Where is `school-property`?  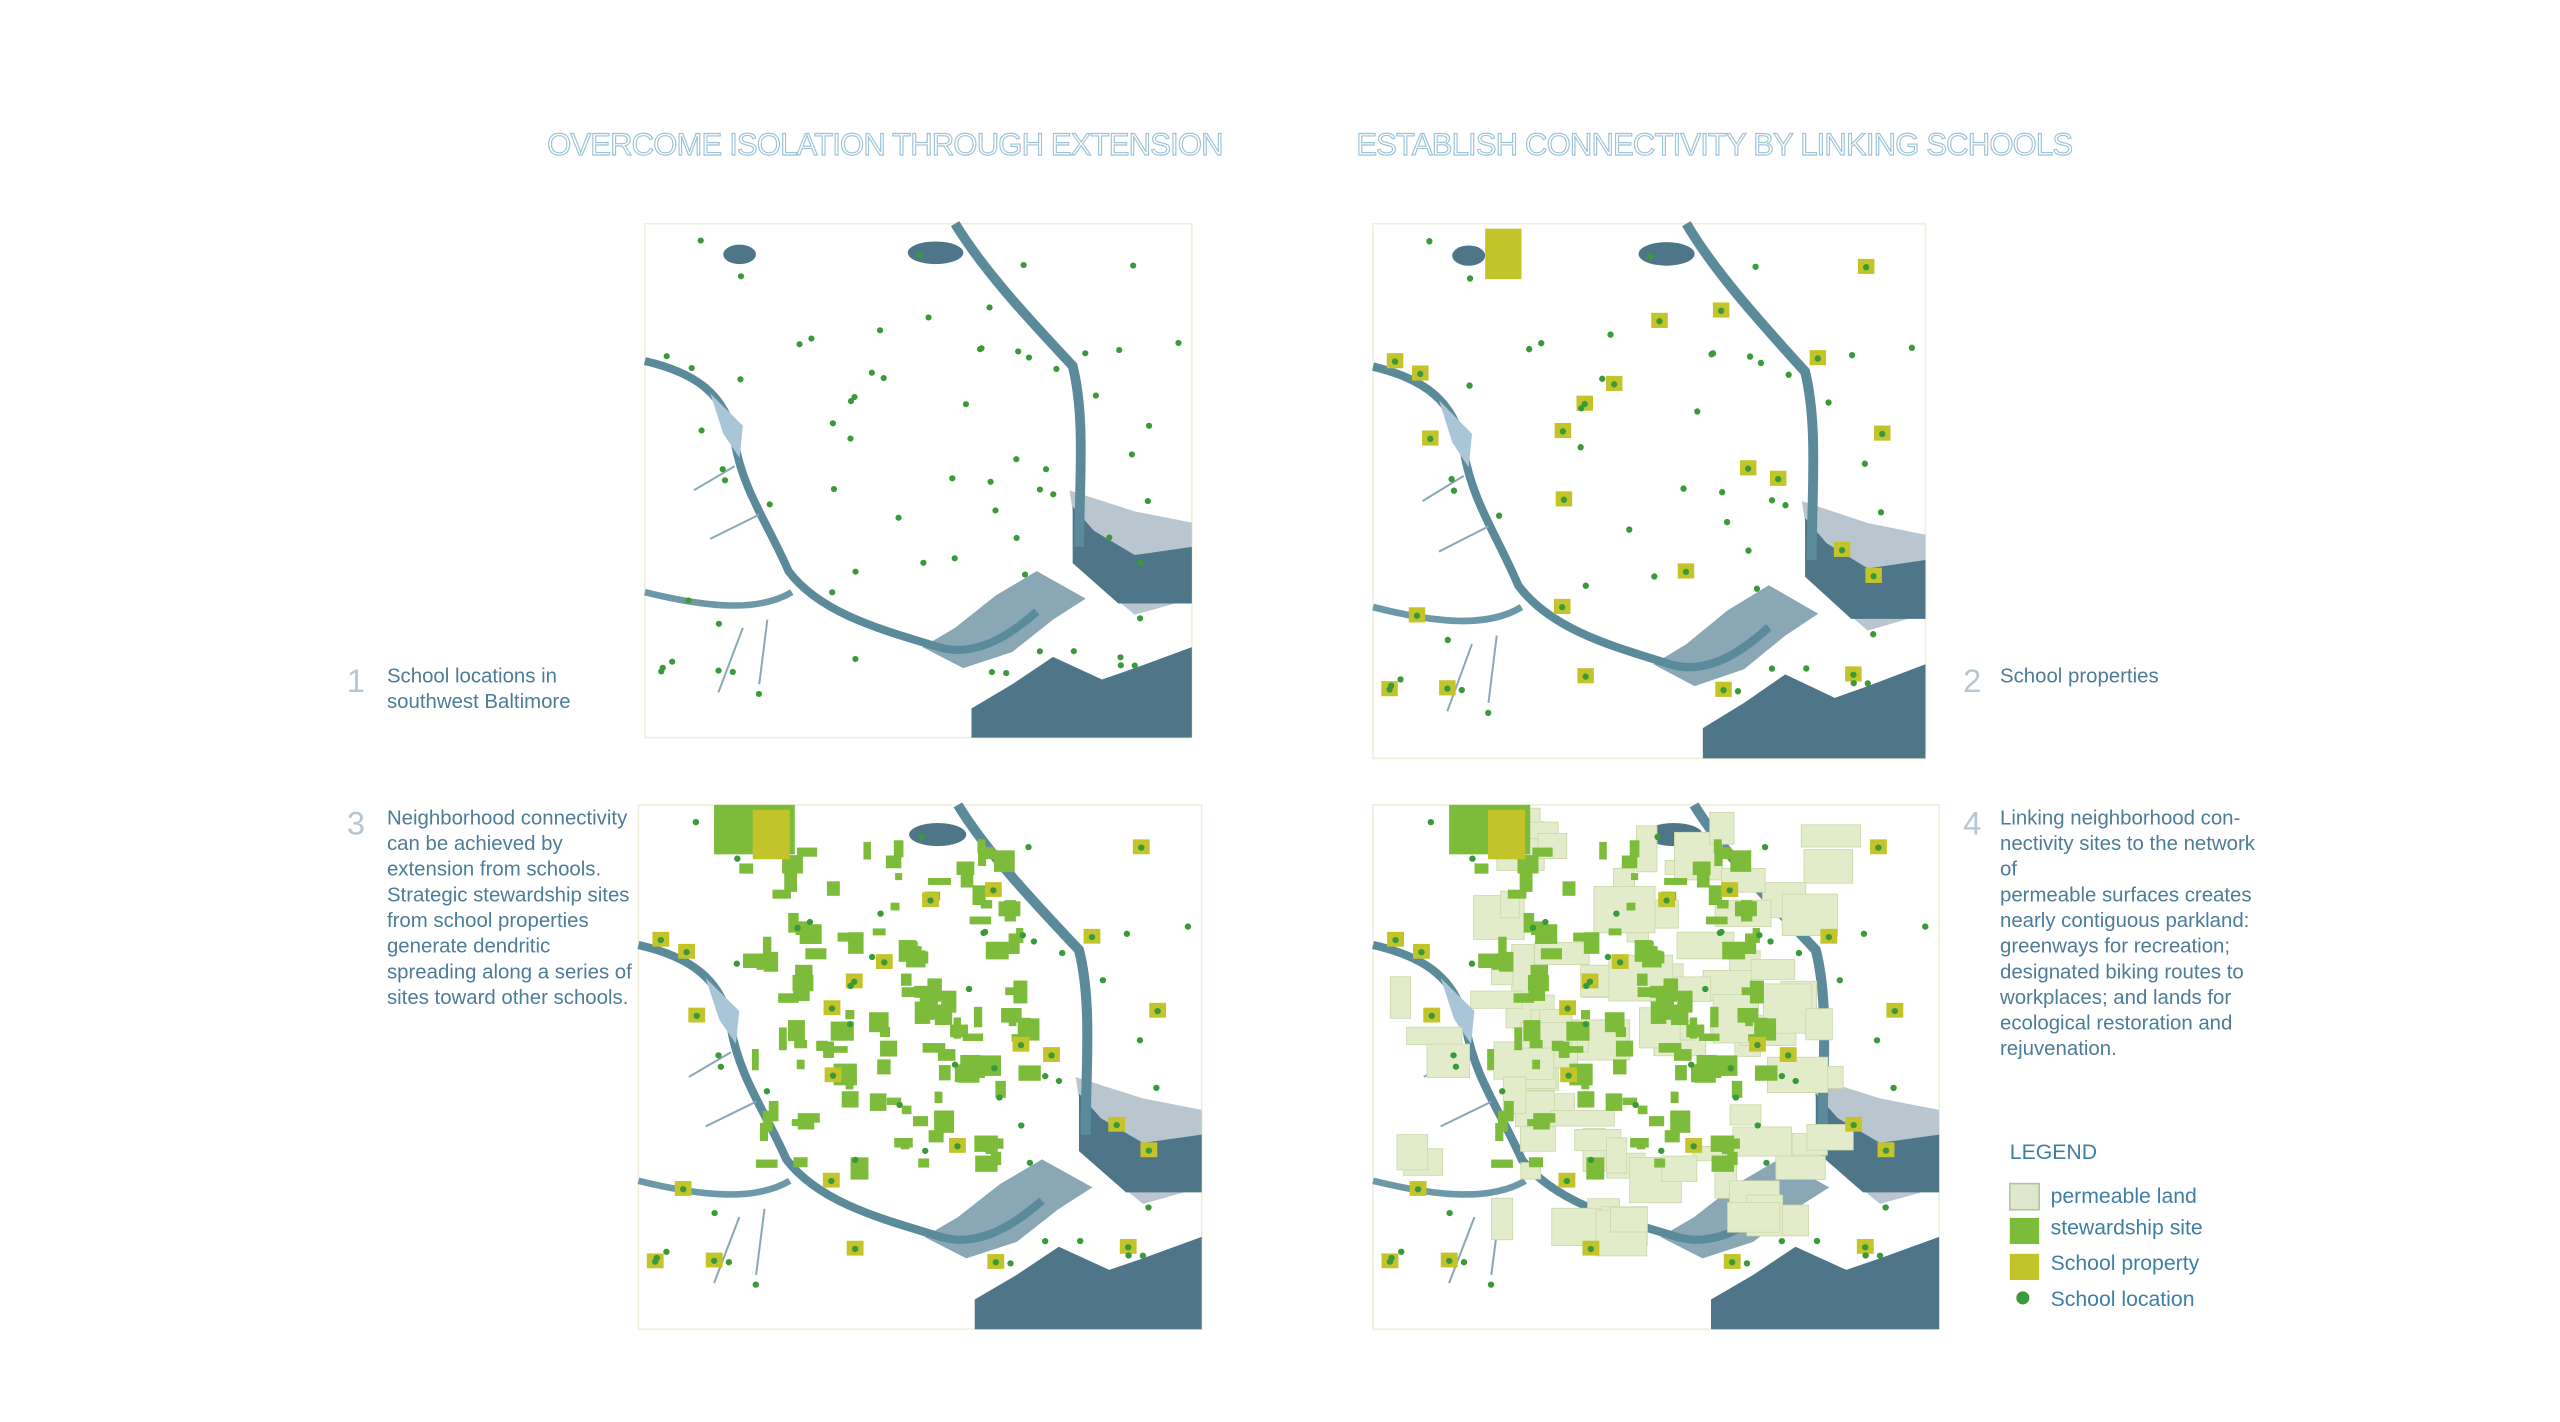
school-property is located at coordinates (1506, 834).